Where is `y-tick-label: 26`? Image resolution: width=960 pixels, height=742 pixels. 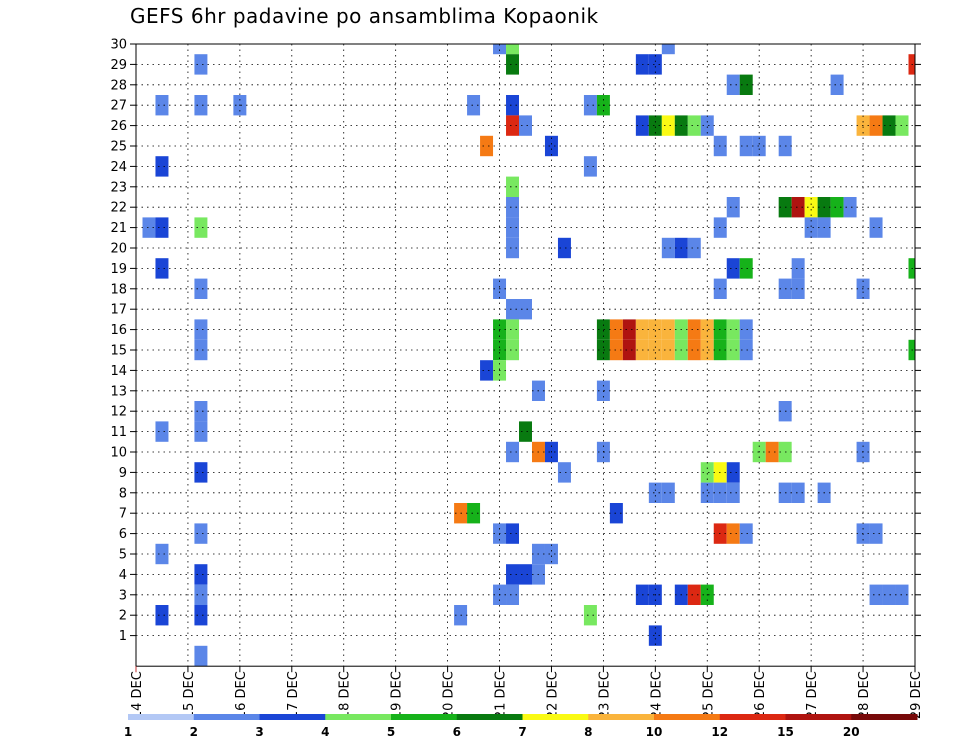
y-tick-label: 26 is located at coordinates (118, 126).